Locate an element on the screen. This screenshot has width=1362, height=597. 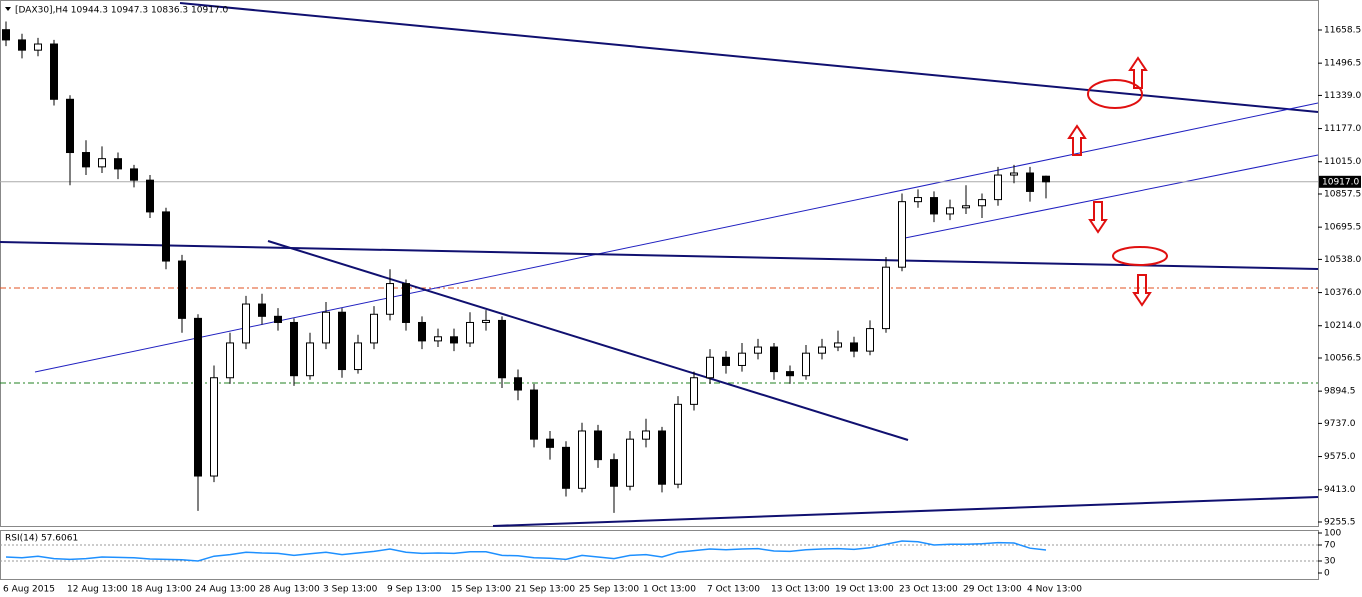
y-tick-label: 11658.5 is located at coordinates (1342, 30).